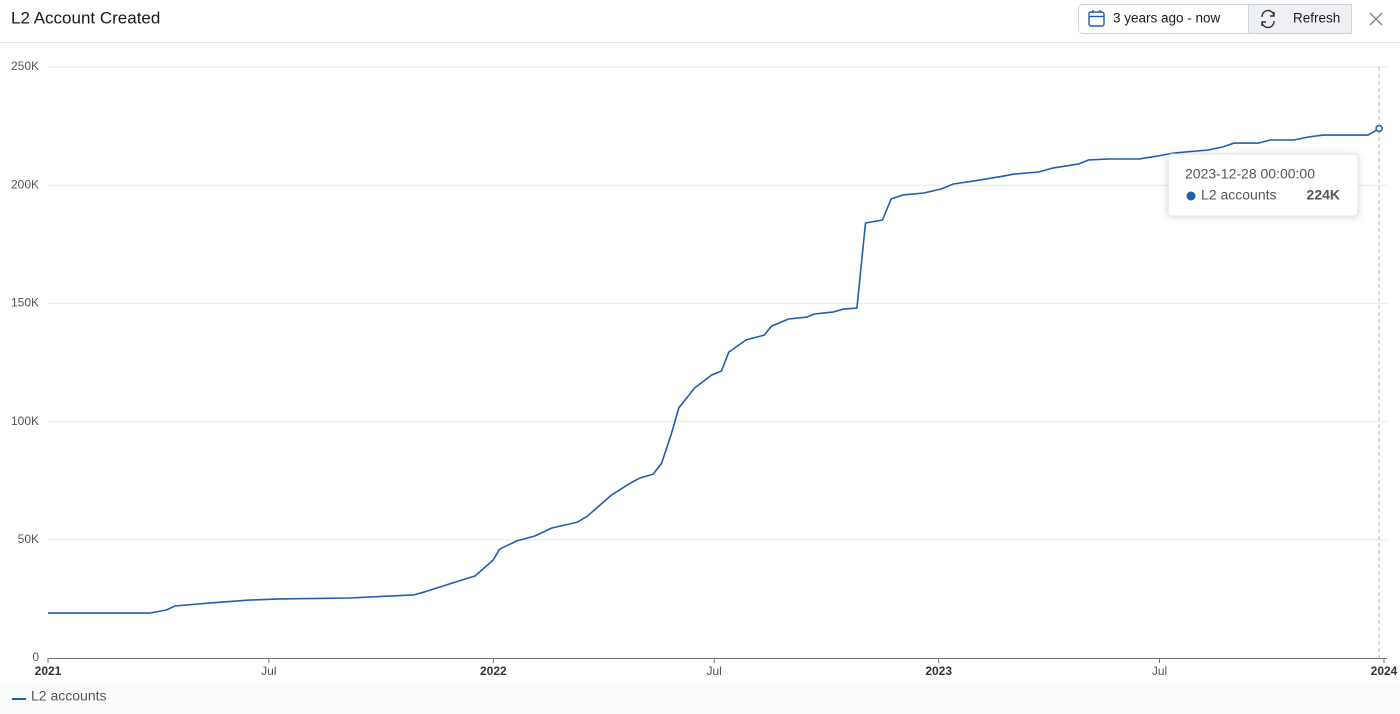 Image resolution: width=1400 pixels, height=714 pixels. Describe the element at coordinates (1250, 174) in the screenshot. I see `tooltip-date: 2023-12-28 00:00:00` at that location.